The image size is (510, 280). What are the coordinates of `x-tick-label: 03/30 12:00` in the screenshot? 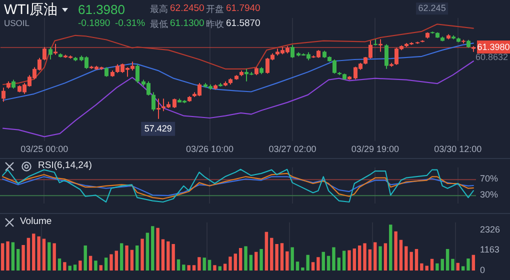 It's located at (458, 149).